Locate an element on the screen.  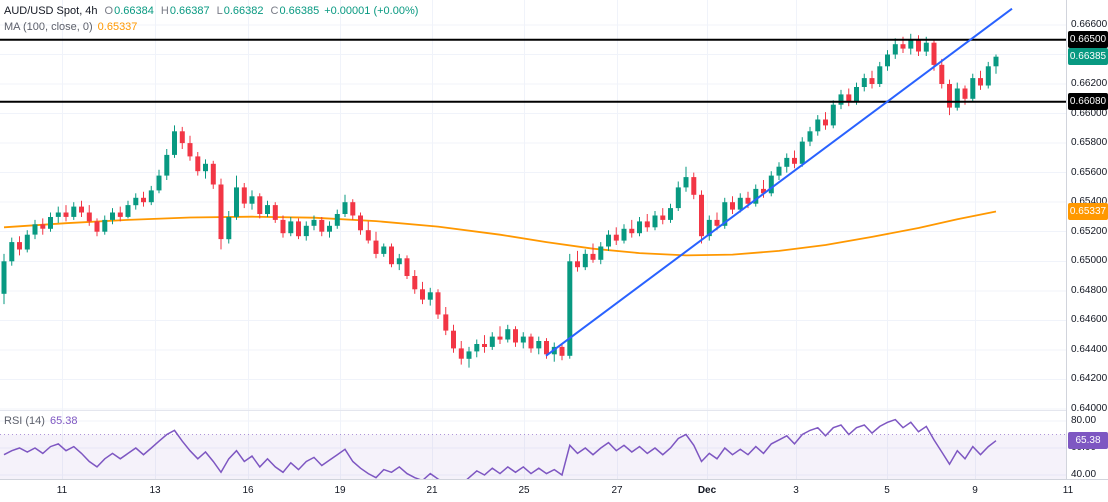
rsi-value-badge: 65.38 is located at coordinates (1088, 441).